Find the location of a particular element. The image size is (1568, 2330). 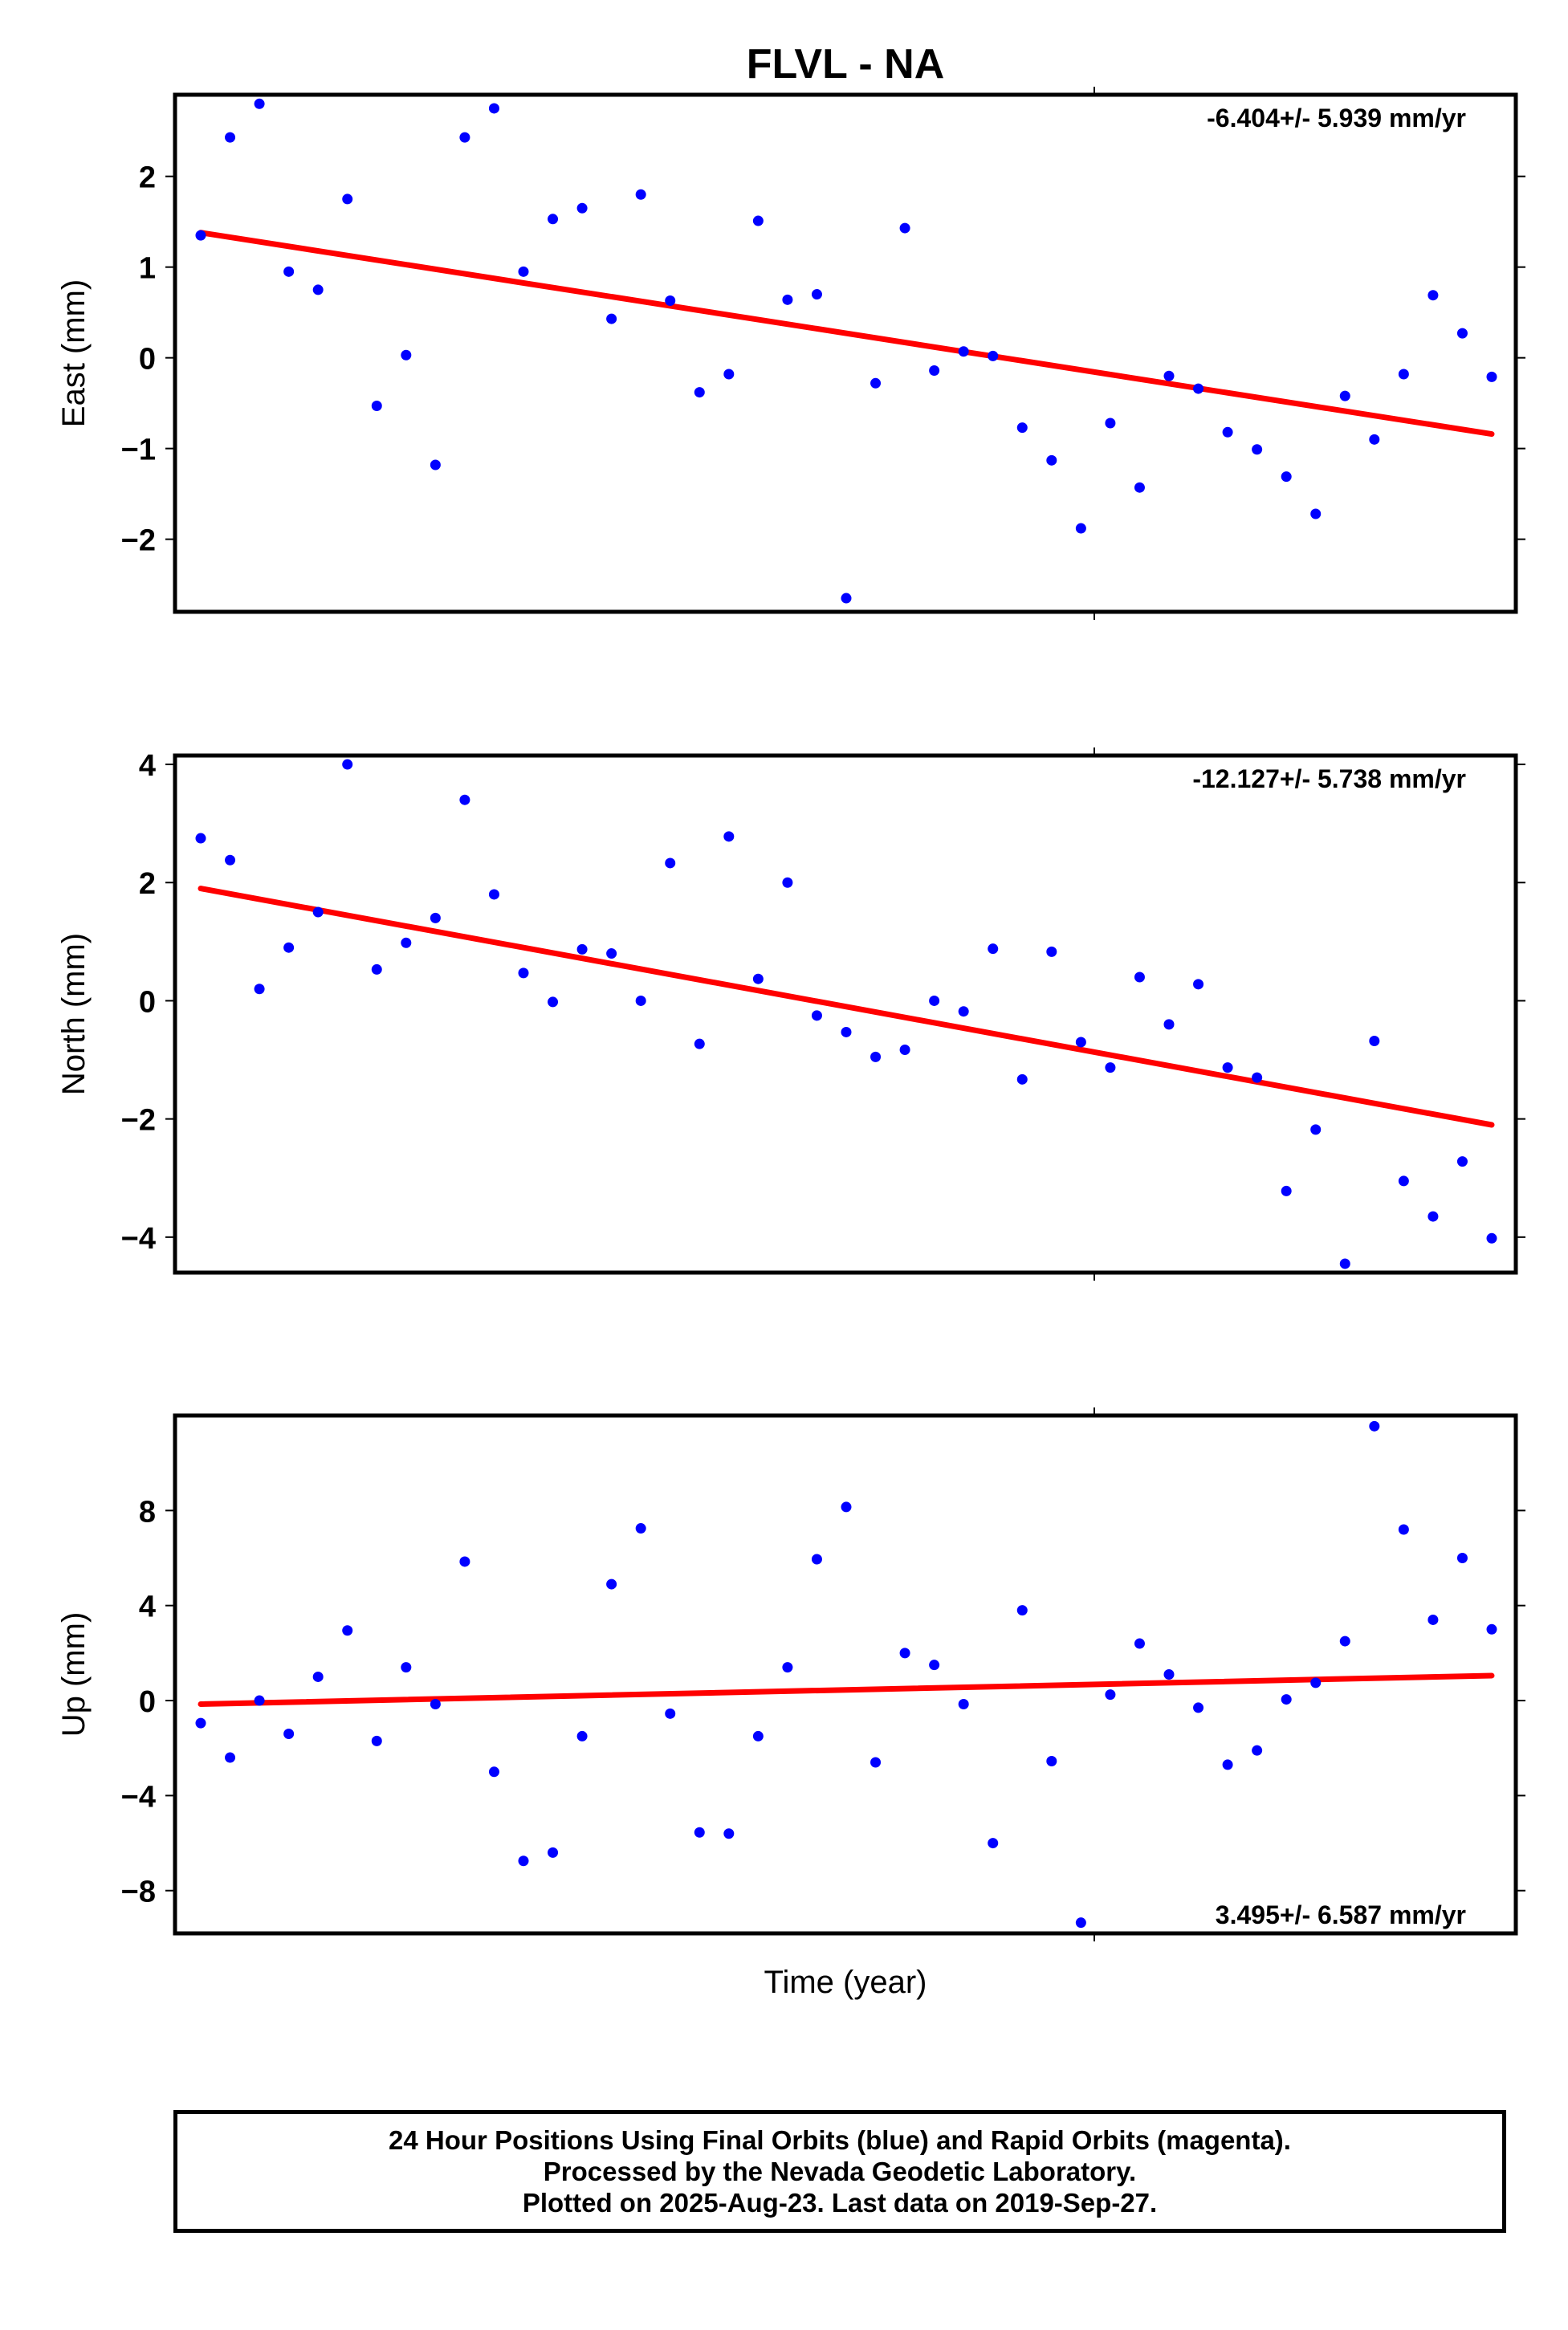

chart-title: FLVL - NA is located at coordinates (846, 64).